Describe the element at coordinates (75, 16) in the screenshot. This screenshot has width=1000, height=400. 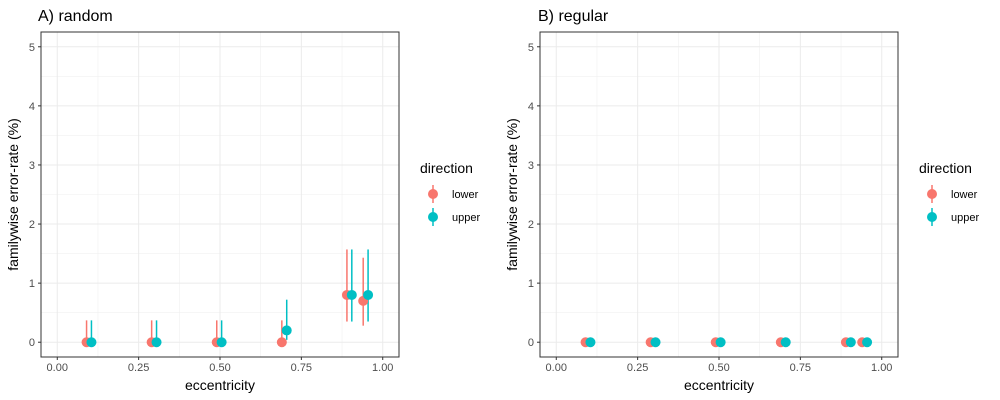
I see `panel-title: A) random` at that location.